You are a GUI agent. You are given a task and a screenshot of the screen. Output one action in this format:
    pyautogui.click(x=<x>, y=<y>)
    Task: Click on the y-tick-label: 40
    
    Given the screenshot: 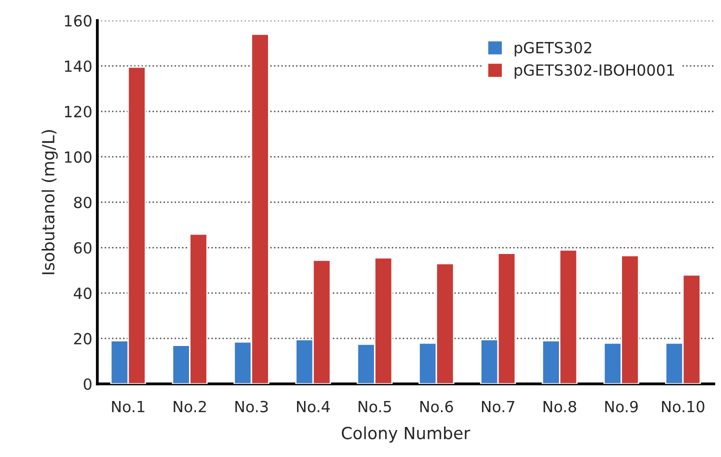 What is the action you would take?
    pyautogui.click(x=83, y=294)
    